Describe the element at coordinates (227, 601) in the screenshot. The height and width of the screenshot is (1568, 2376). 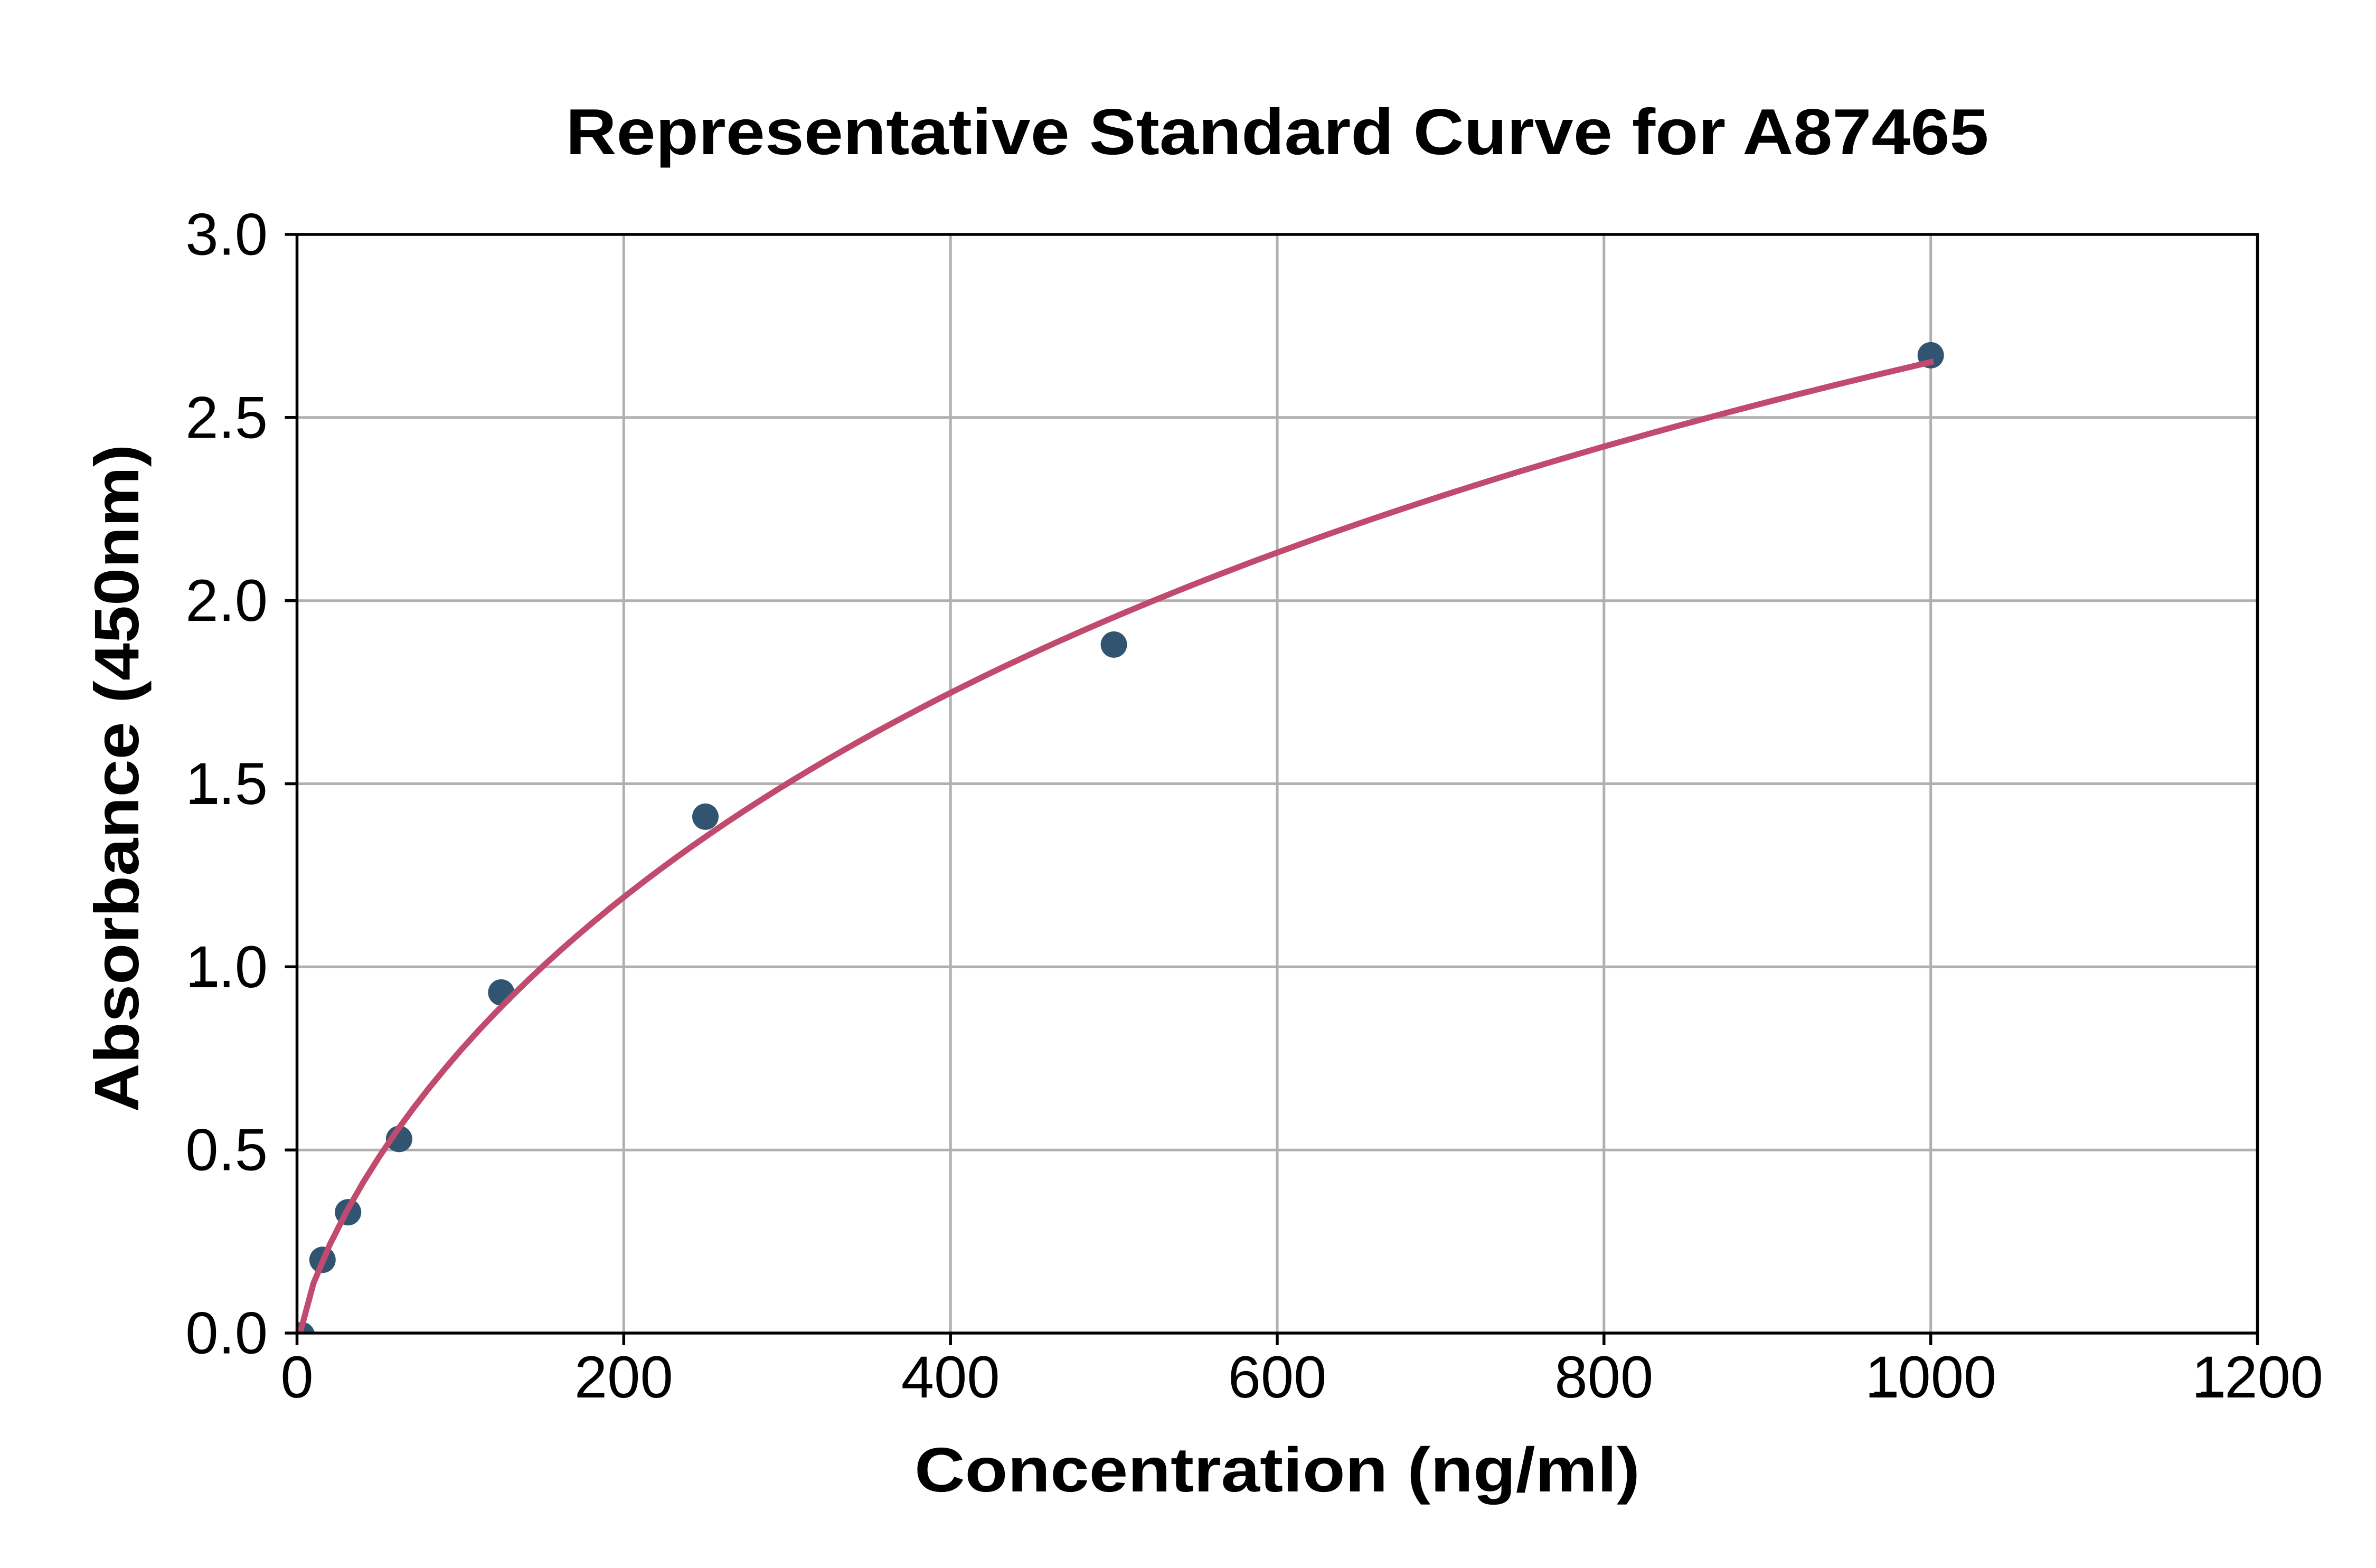
I see `svg-text: 2.0` at that location.